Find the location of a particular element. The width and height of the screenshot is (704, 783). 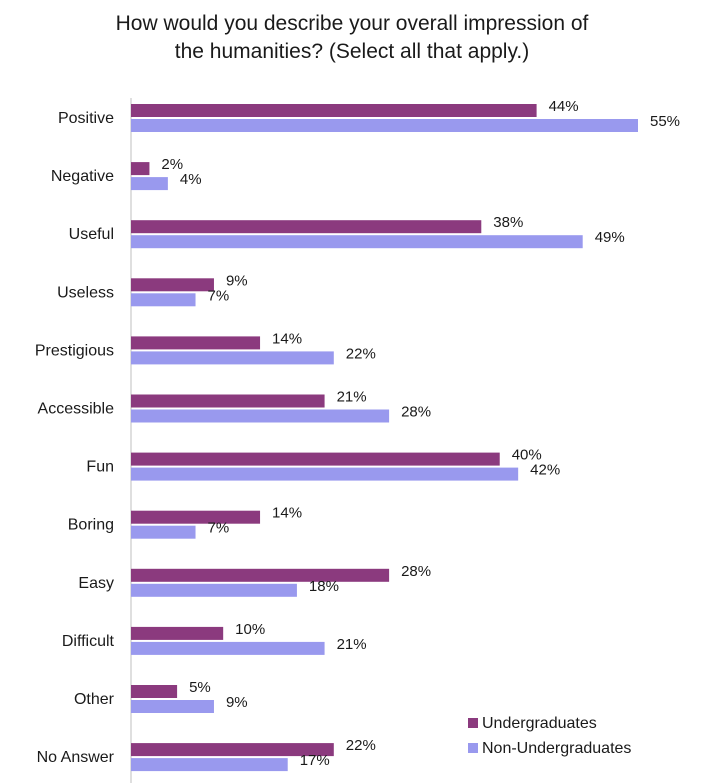

value-label-undergraduates-boring: 14% is located at coordinates (287, 513).